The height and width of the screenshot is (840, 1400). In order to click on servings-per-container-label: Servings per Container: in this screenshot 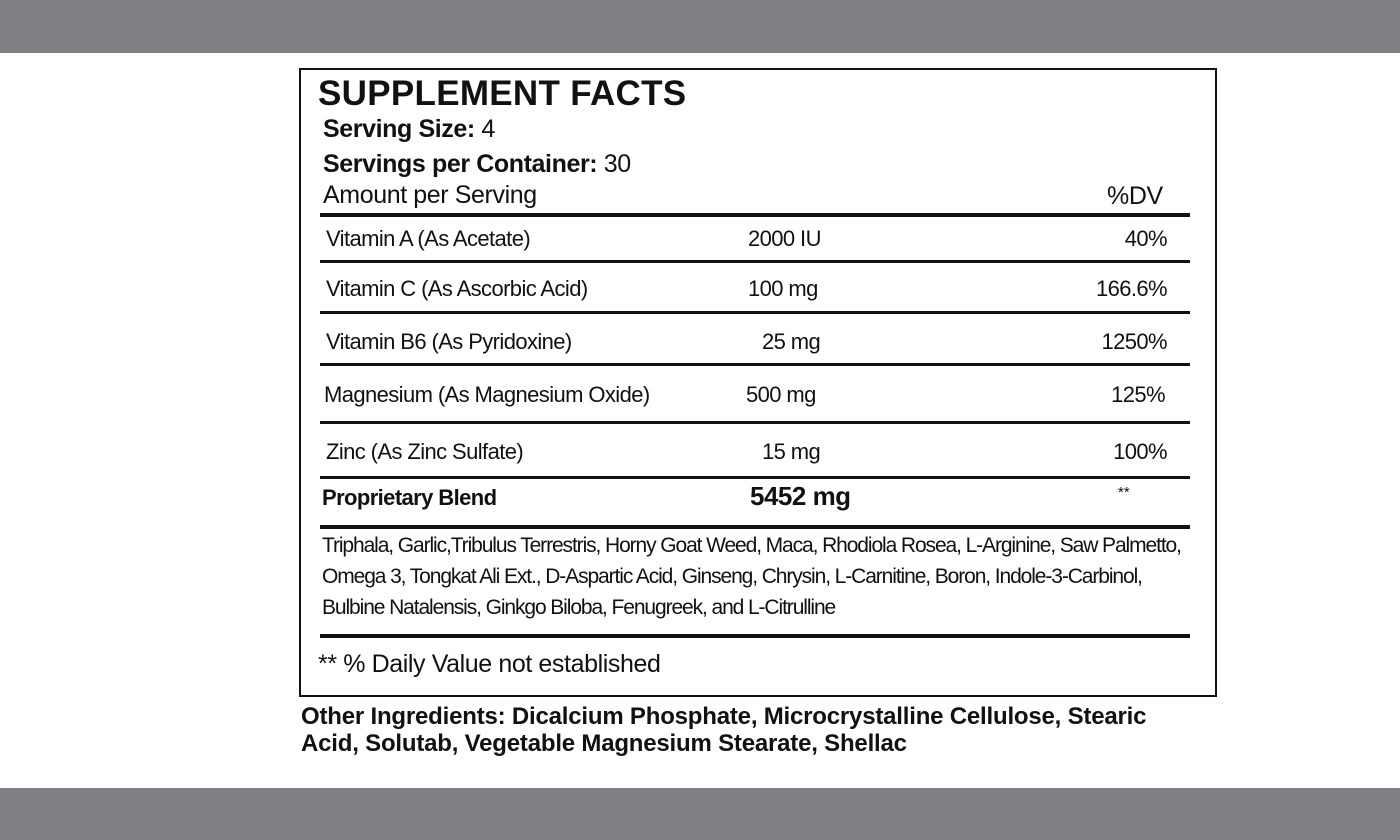, I will do `click(460, 164)`.